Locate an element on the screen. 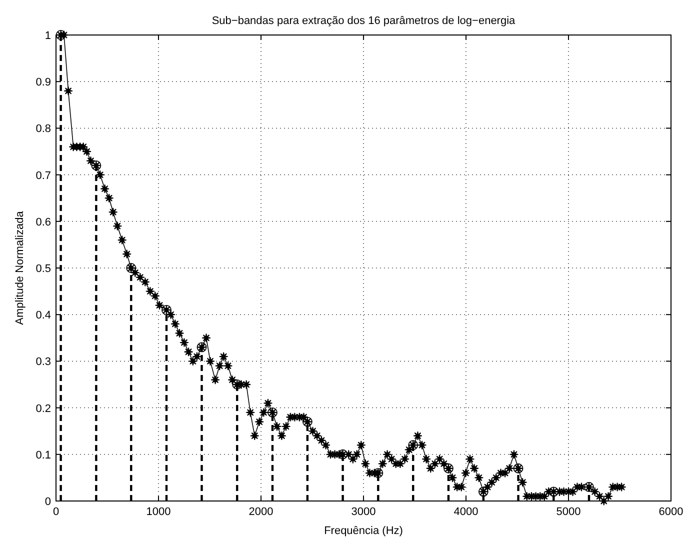 This screenshot has height=539, width=687. chart-title: Sub−bandas para extração dos 16 parâmetros de log−energia is located at coordinates (364, 21).